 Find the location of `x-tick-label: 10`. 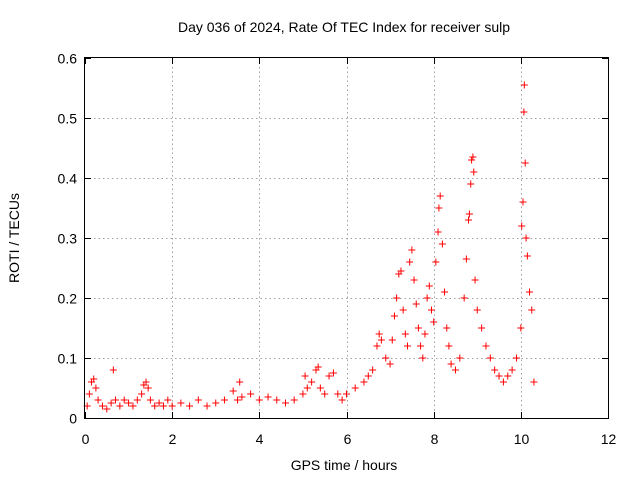

x-tick-label: 10 is located at coordinates (522, 439).